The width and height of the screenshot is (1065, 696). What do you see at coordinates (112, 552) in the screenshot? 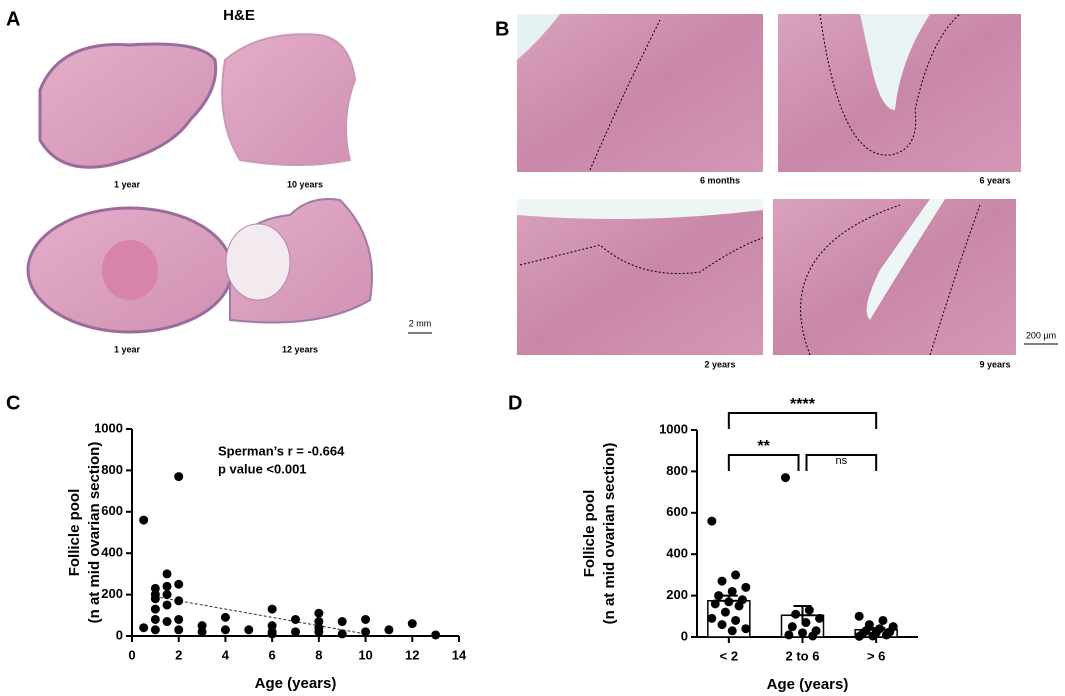
I see `y-tick-label: 400` at bounding box center [112, 552].